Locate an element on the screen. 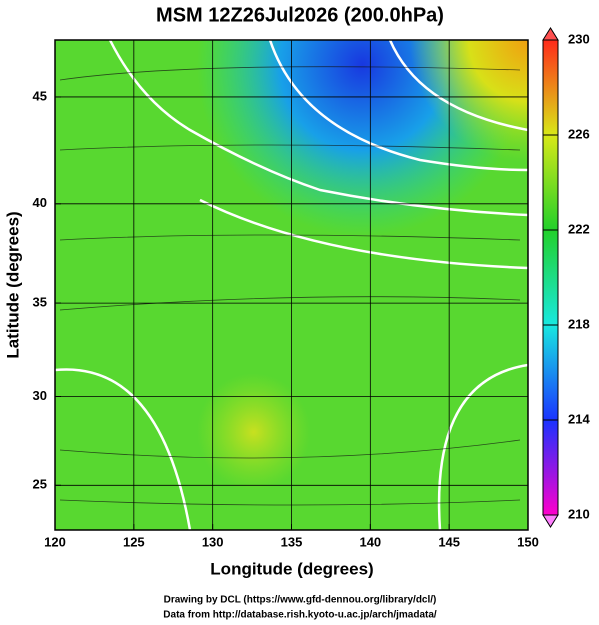 This screenshot has width=599, height=625. colorbar-tick-label: 230 is located at coordinates (579, 38).